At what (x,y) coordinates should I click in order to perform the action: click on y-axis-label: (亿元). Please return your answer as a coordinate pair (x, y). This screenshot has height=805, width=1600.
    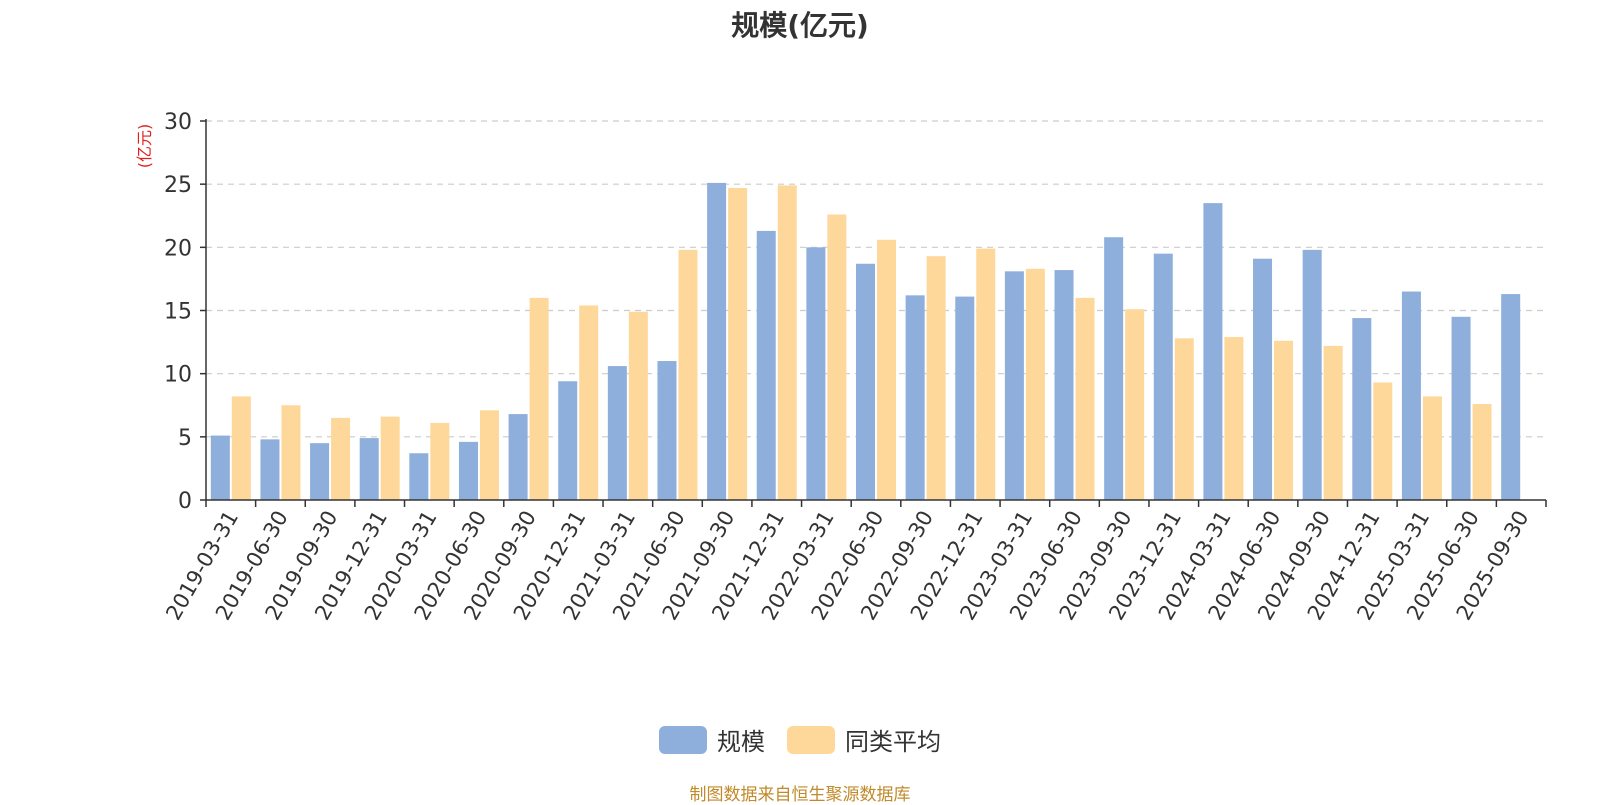
    Looking at the image, I should click on (144, 146).